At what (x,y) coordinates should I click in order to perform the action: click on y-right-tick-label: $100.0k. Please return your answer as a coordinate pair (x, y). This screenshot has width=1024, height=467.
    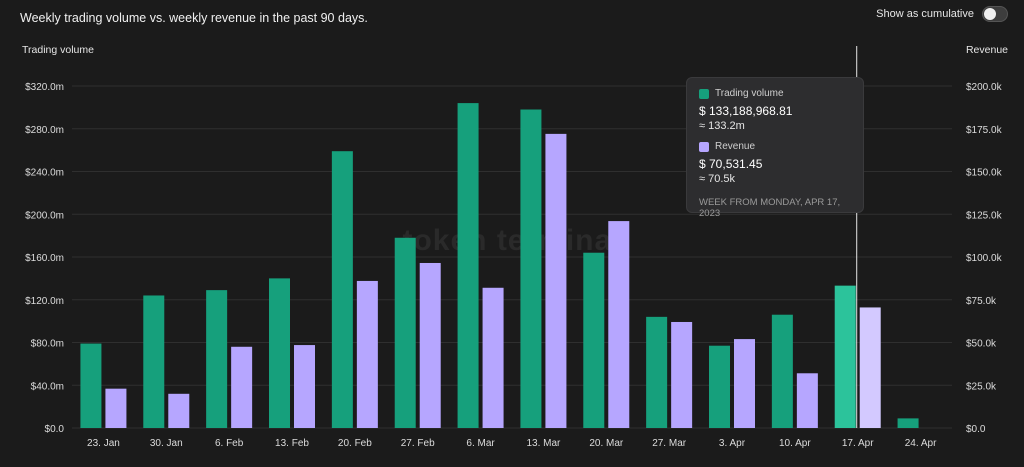
    Looking at the image, I should click on (984, 258).